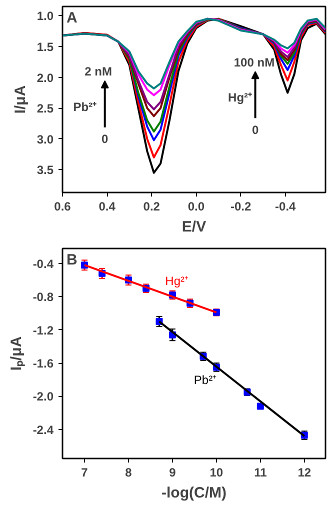 The width and height of the screenshot is (331, 507). What do you see at coordinates (45, 47) in the screenshot?
I see `y-tick-label: 1.5` at bounding box center [45, 47].